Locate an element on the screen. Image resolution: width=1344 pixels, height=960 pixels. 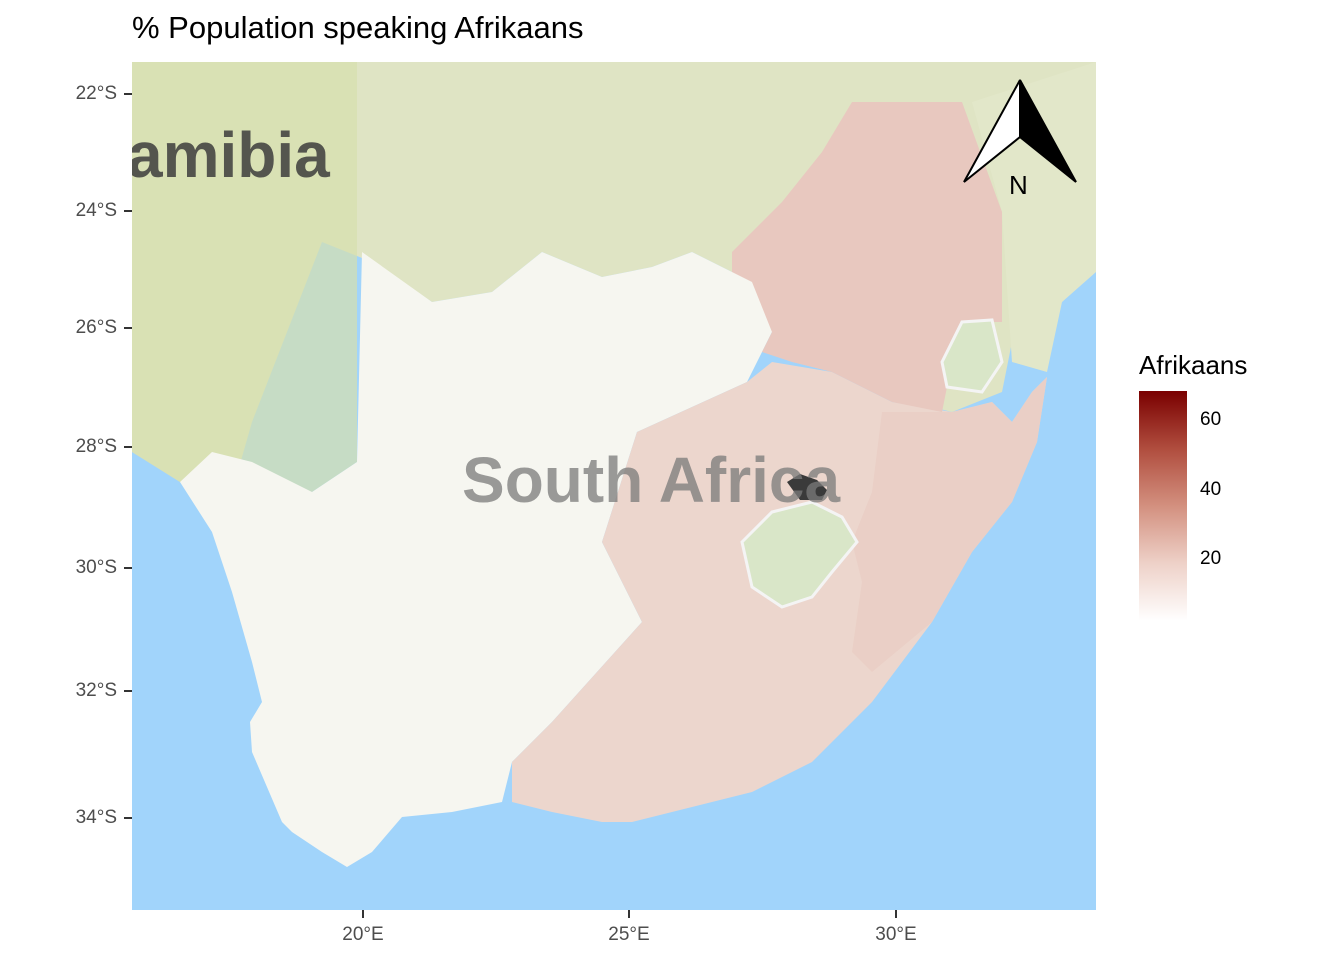
y-tick-label: 32°S is located at coordinates (96, 690).